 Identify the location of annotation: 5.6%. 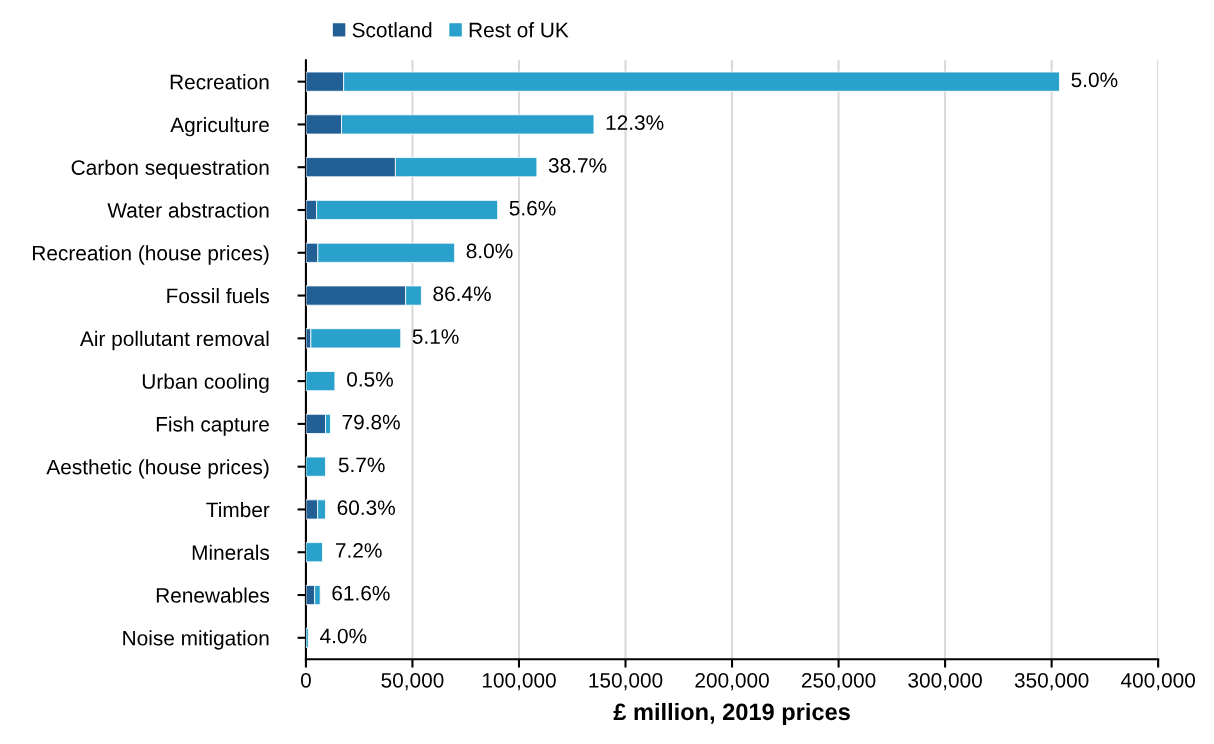
(532, 208).